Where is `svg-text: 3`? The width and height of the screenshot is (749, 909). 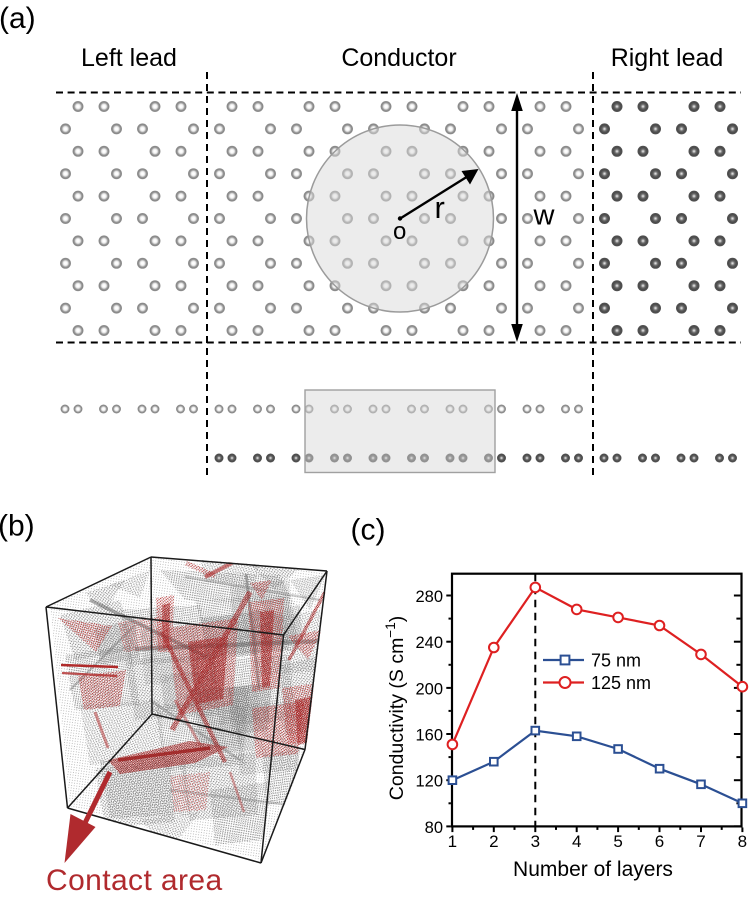
svg-text: 3 is located at coordinates (535, 841).